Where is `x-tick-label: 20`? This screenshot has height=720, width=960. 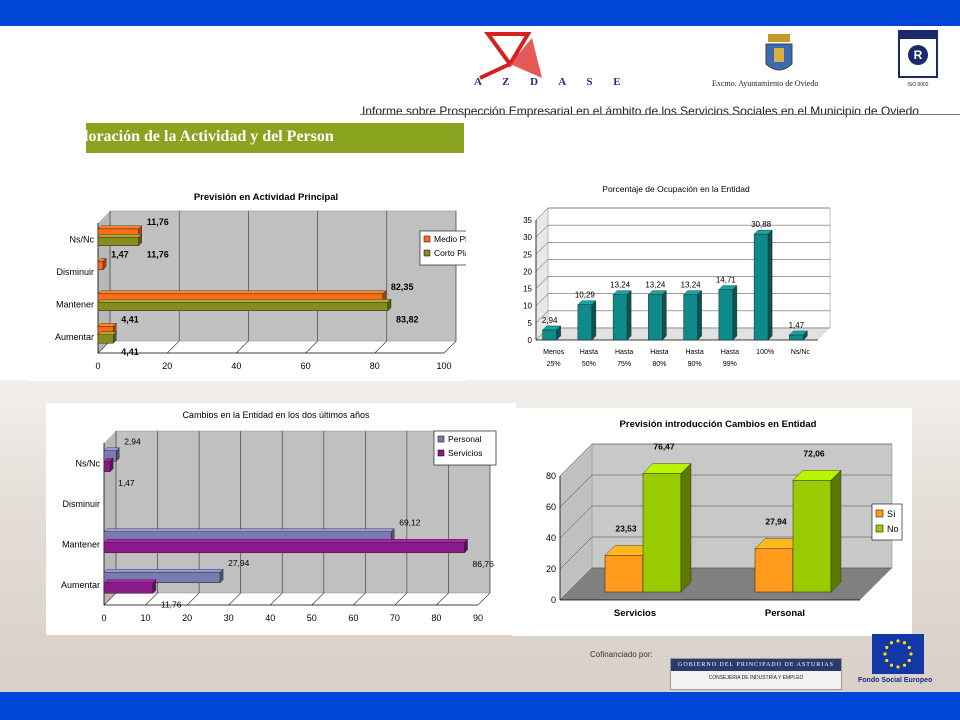 x-tick-label: 20 is located at coordinates (167, 366).